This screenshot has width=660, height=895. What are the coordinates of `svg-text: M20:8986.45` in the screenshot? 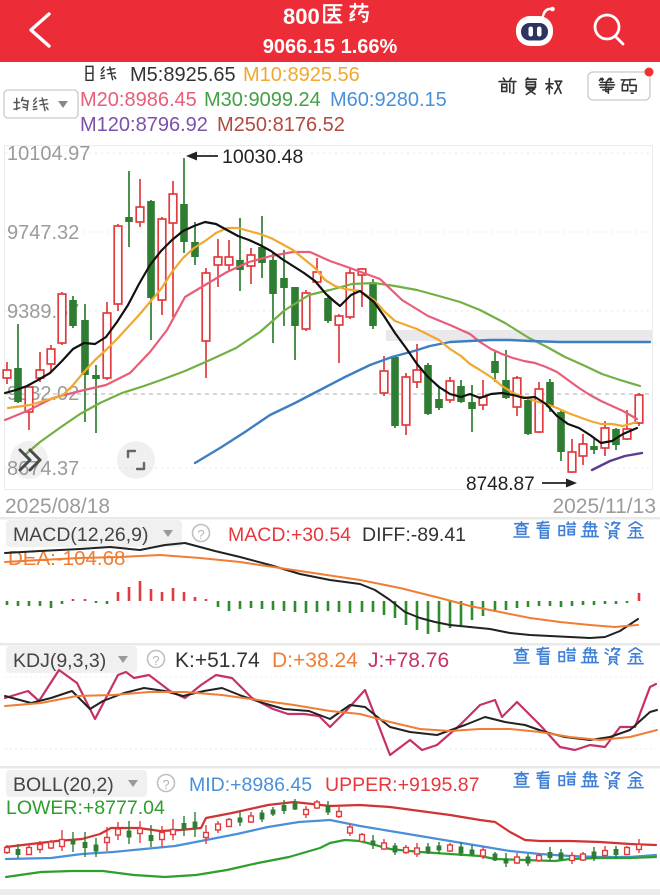 It's located at (138, 100).